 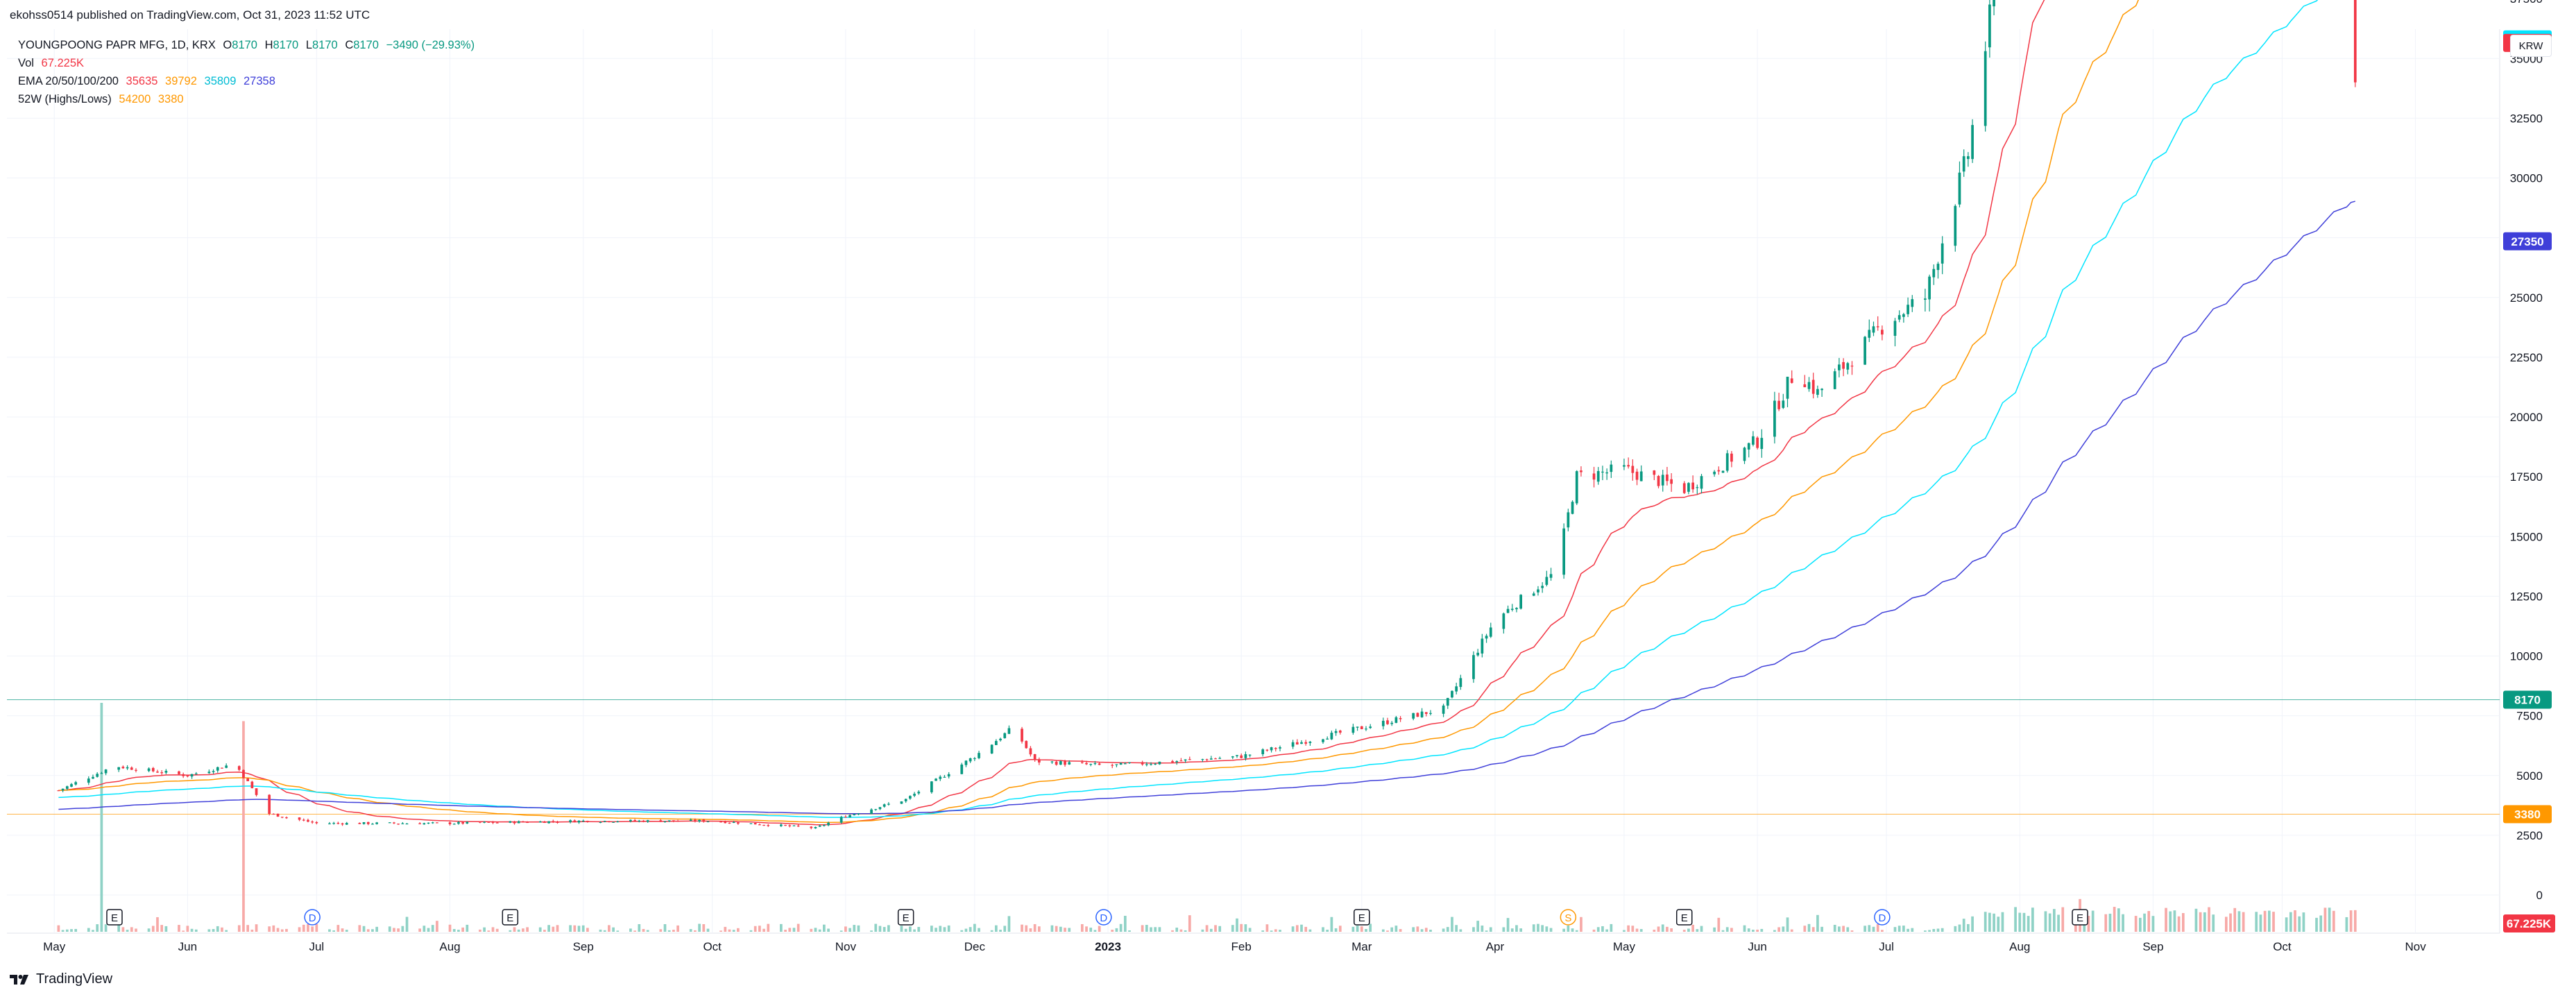 What do you see at coordinates (2527, 700) in the screenshot?
I see `price-tag-label: 8170` at bounding box center [2527, 700].